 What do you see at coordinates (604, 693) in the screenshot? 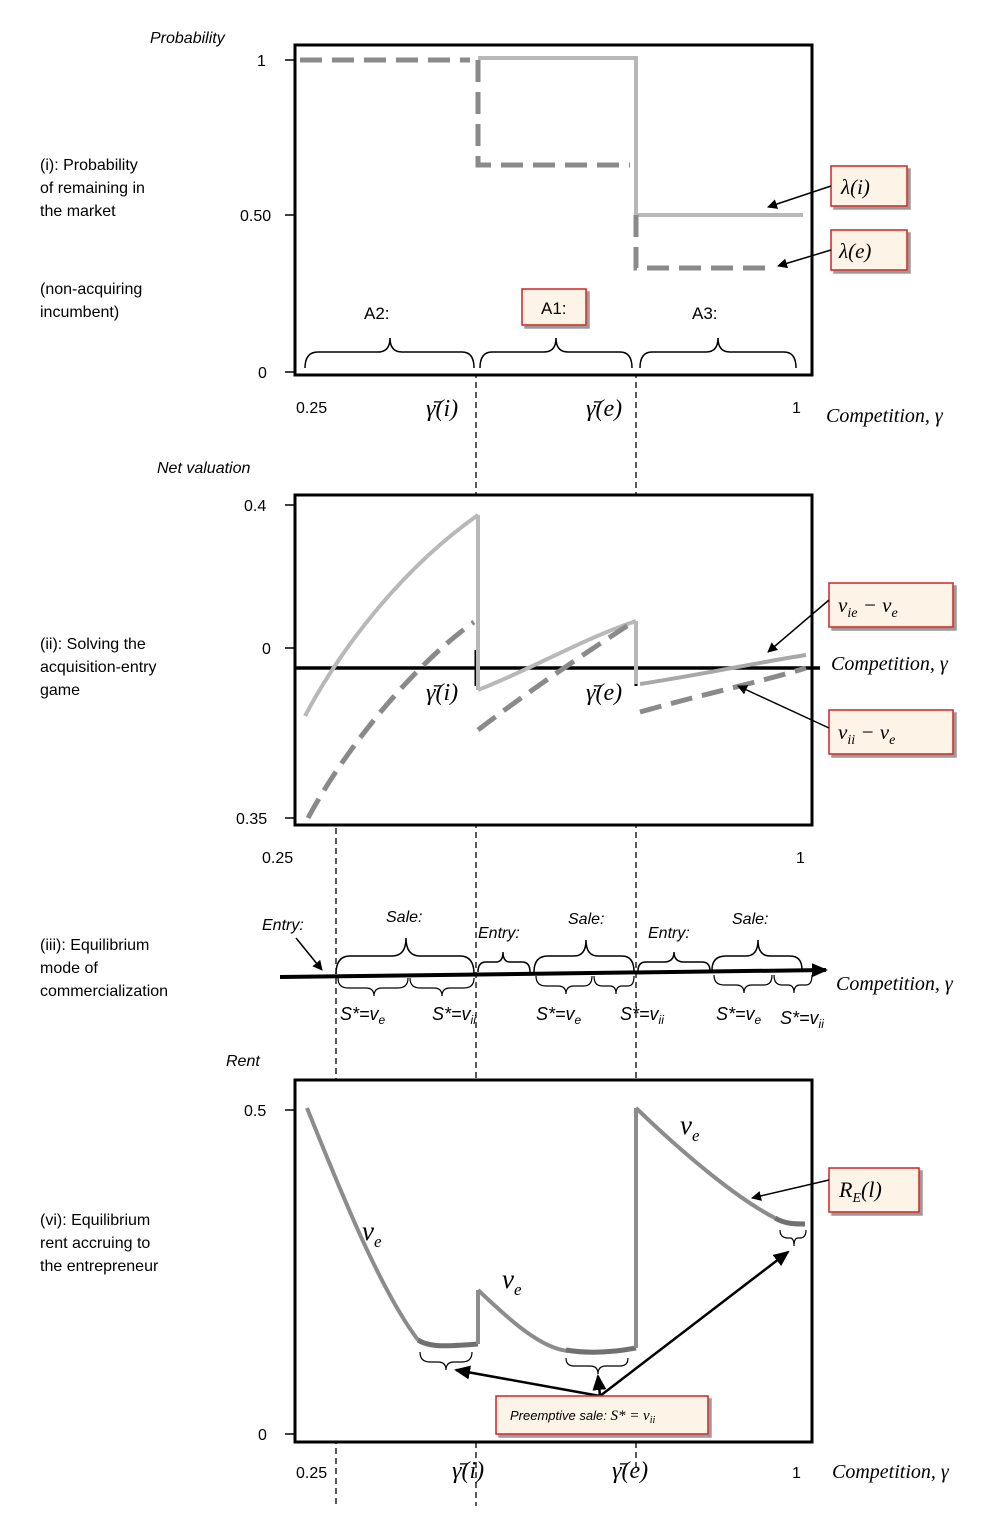
I see `panel2-gamma-e: γ̄(e)` at bounding box center [604, 693].